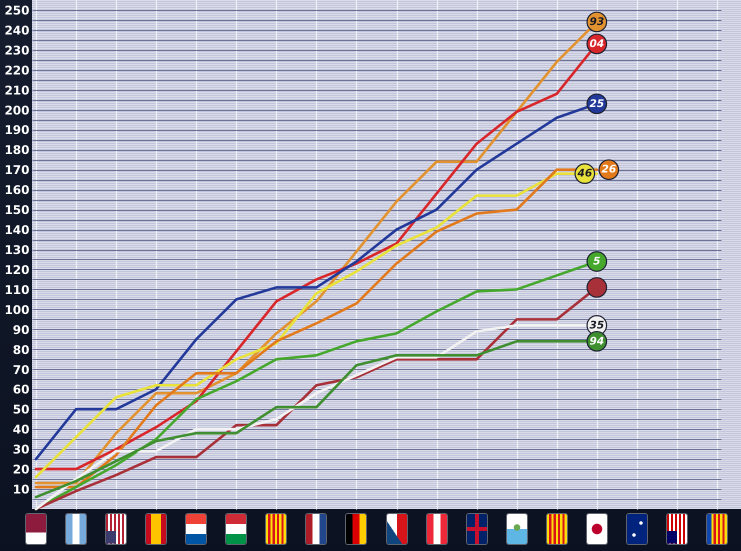 Image resolution: width=741 pixels, height=551 pixels. I want to click on y-tick-label: 40, so click(21, 429).